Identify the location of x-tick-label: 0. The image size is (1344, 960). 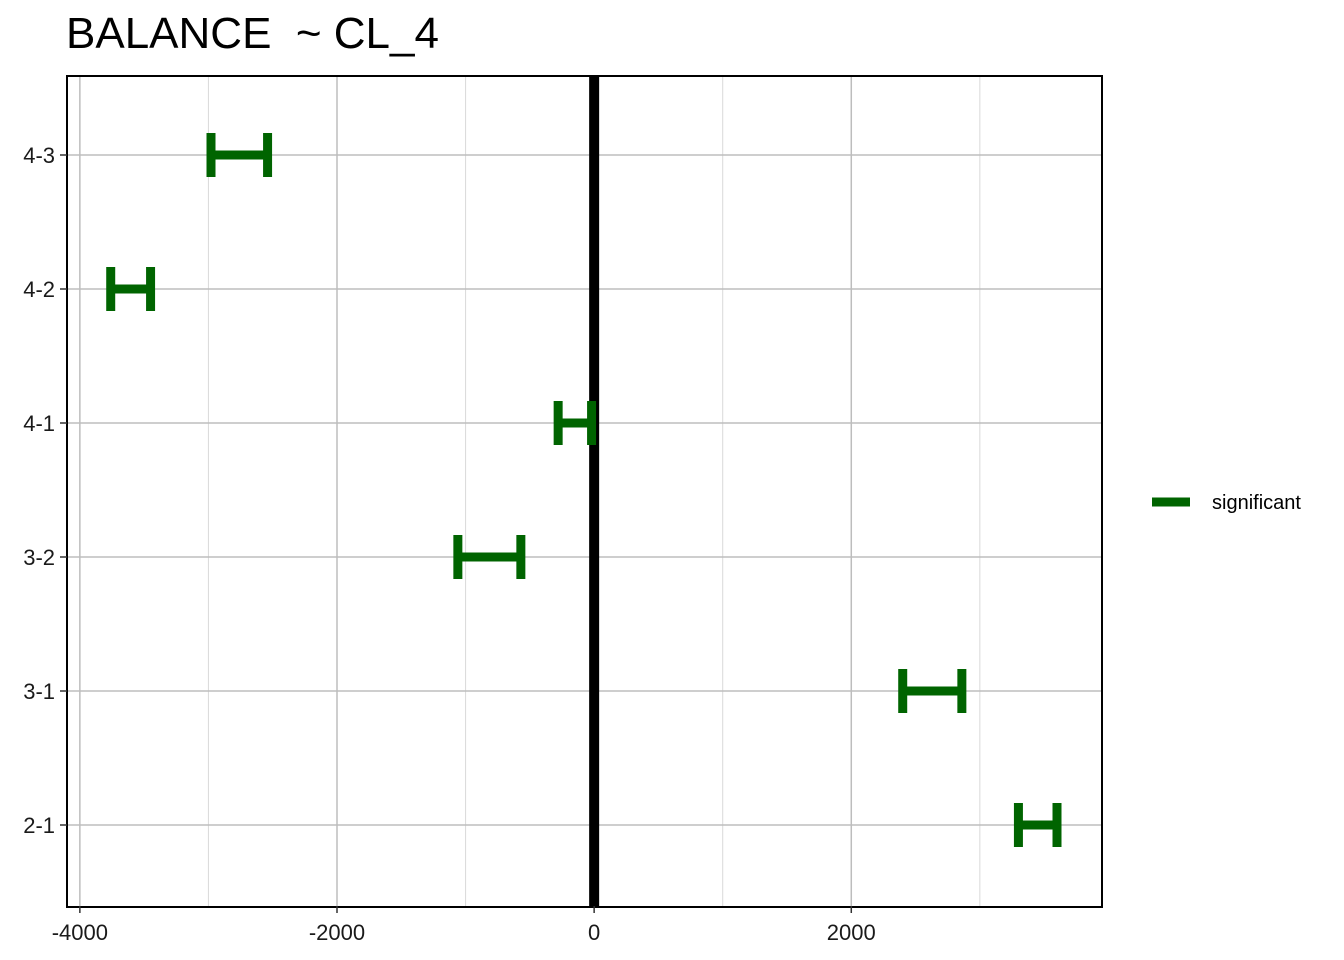
(594, 932).